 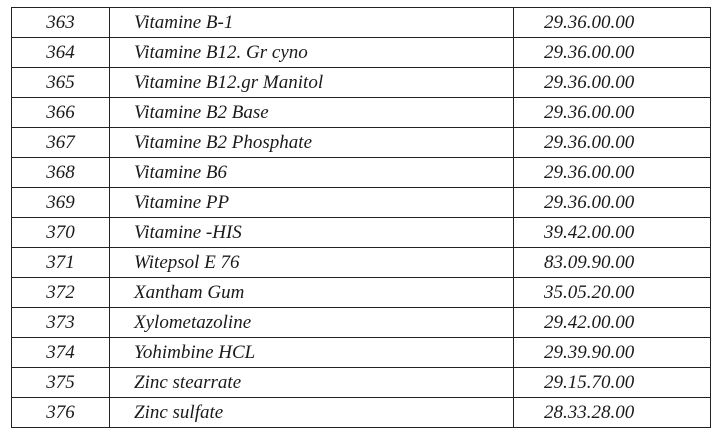 What do you see at coordinates (311, 202) in the screenshot?
I see `product-name-cell: Vitamine PP` at bounding box center [311, 202].